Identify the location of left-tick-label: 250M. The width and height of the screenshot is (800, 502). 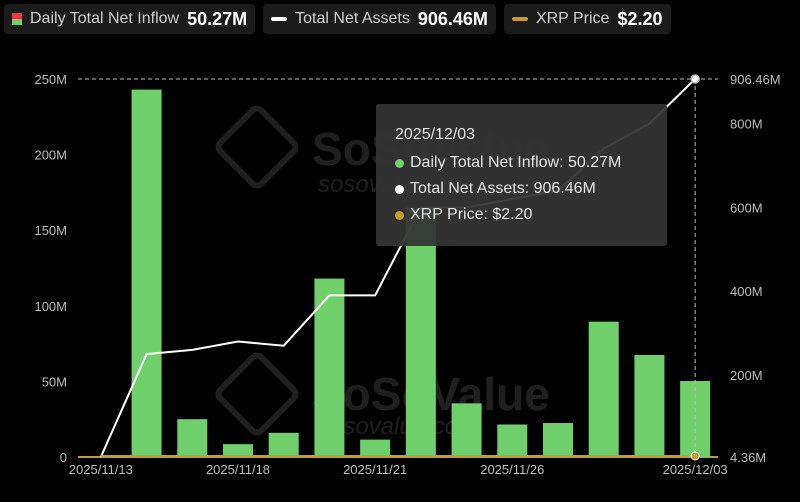
(50, 79).